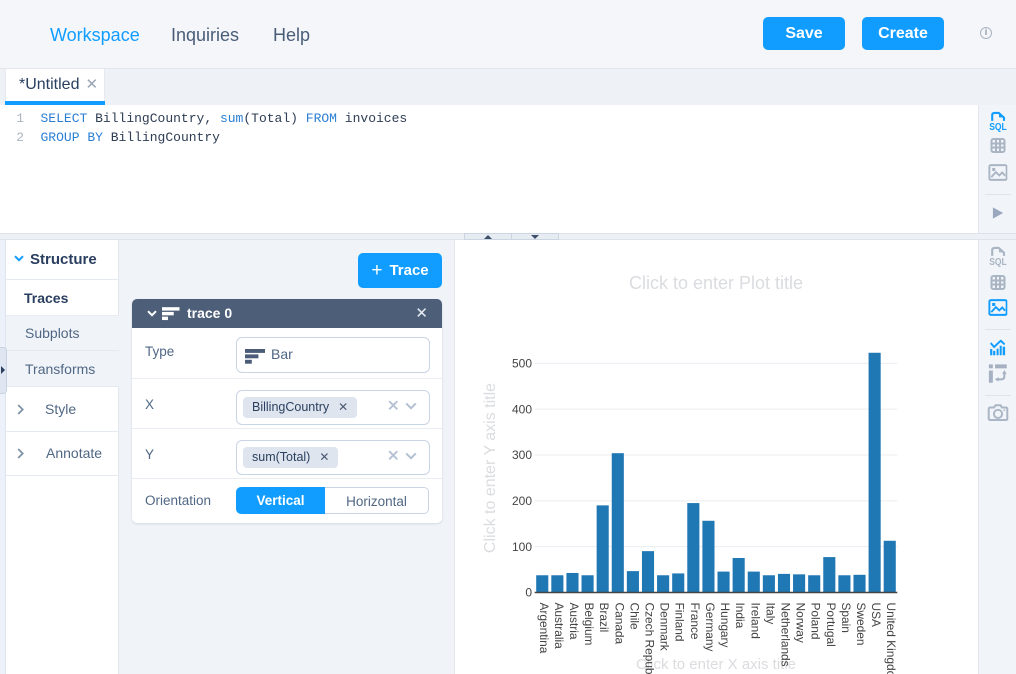  I want to click on svg-text: Netherlands, so click(785, 635).